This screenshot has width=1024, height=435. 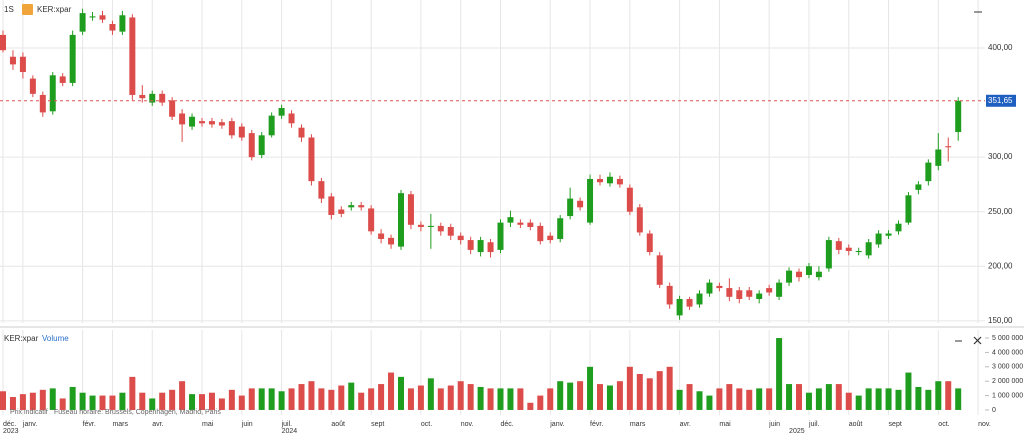 What do you see at coordinates (977, 340) in the screenshot?
I see `volume-close` at bounding box center [977, 340].